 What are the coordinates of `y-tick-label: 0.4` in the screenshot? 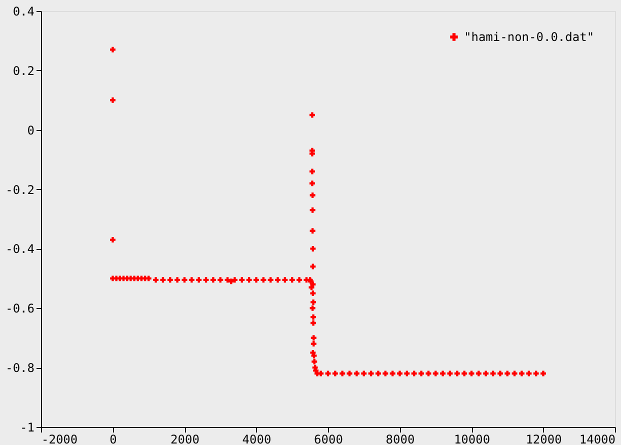 It's located at (23, 11).